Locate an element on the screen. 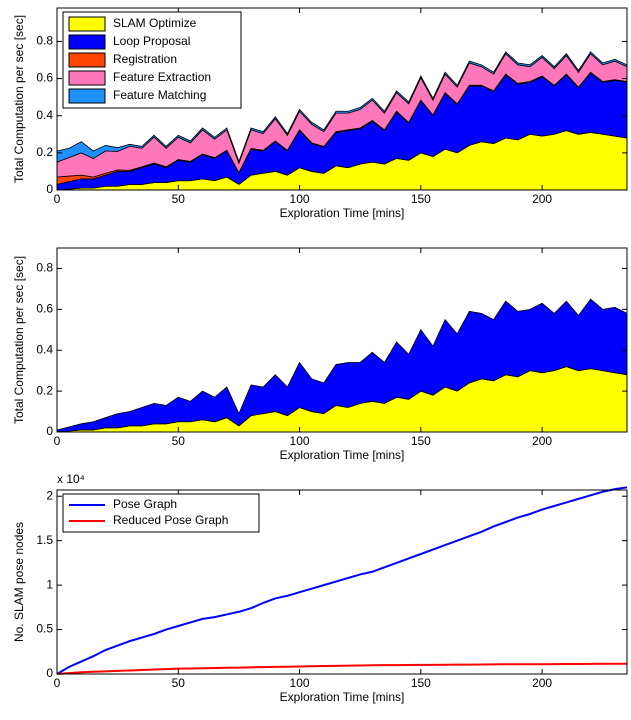 Image resolution: width=631 pixels, height=720 pixels. y-axis-label: No. SLAM pose nodes is located at coordinates (19, 582).